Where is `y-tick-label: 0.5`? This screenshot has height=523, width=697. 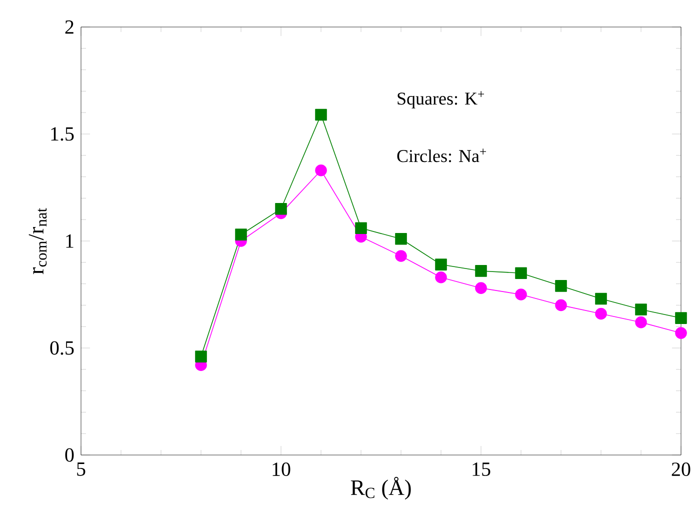 y-tick-label: 0.5 is located at coordinates (62, 348).